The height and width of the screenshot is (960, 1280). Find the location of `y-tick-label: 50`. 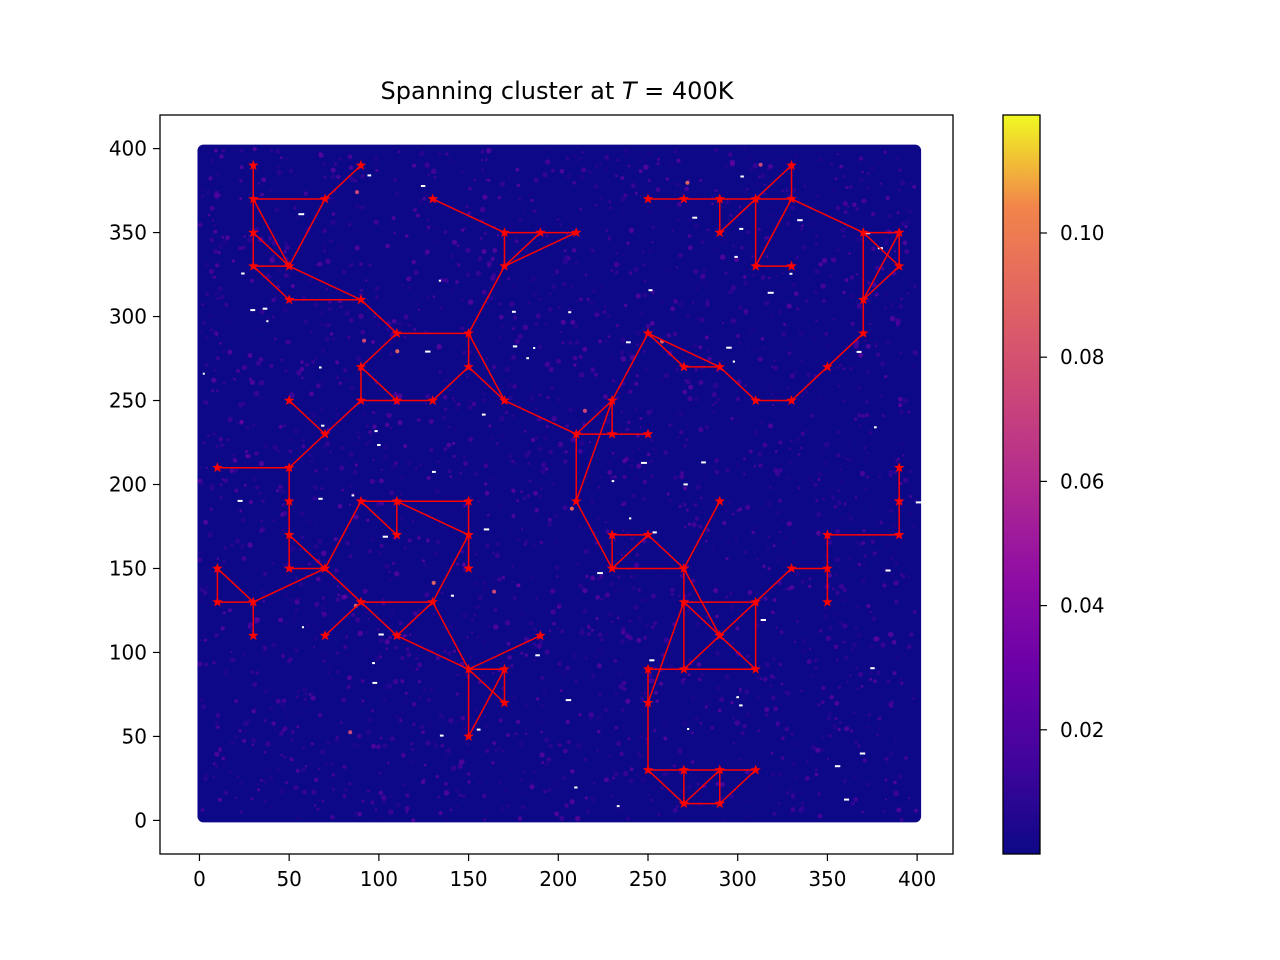

y-tick-label: 50 is located at coordinates (134, 736).